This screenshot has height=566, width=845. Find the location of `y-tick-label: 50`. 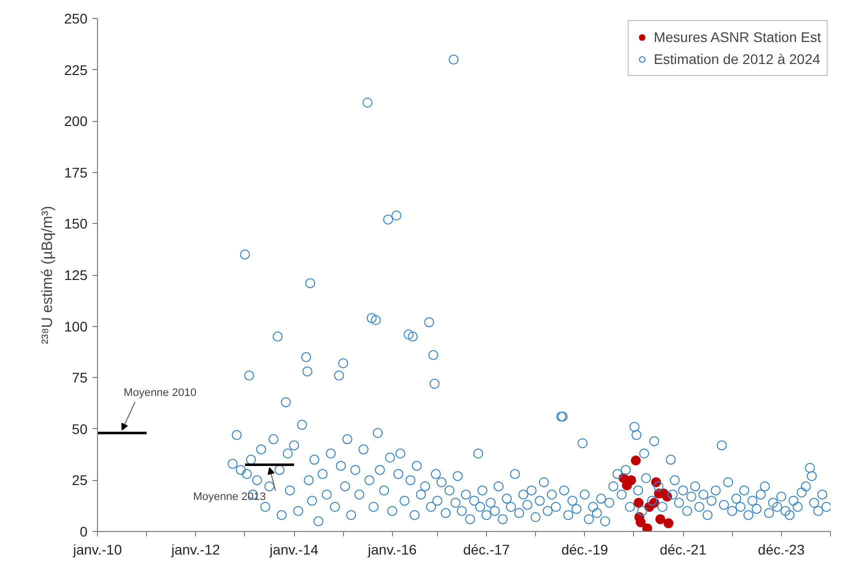

y-tick-label: 50 is located at coordinates (80, 428).